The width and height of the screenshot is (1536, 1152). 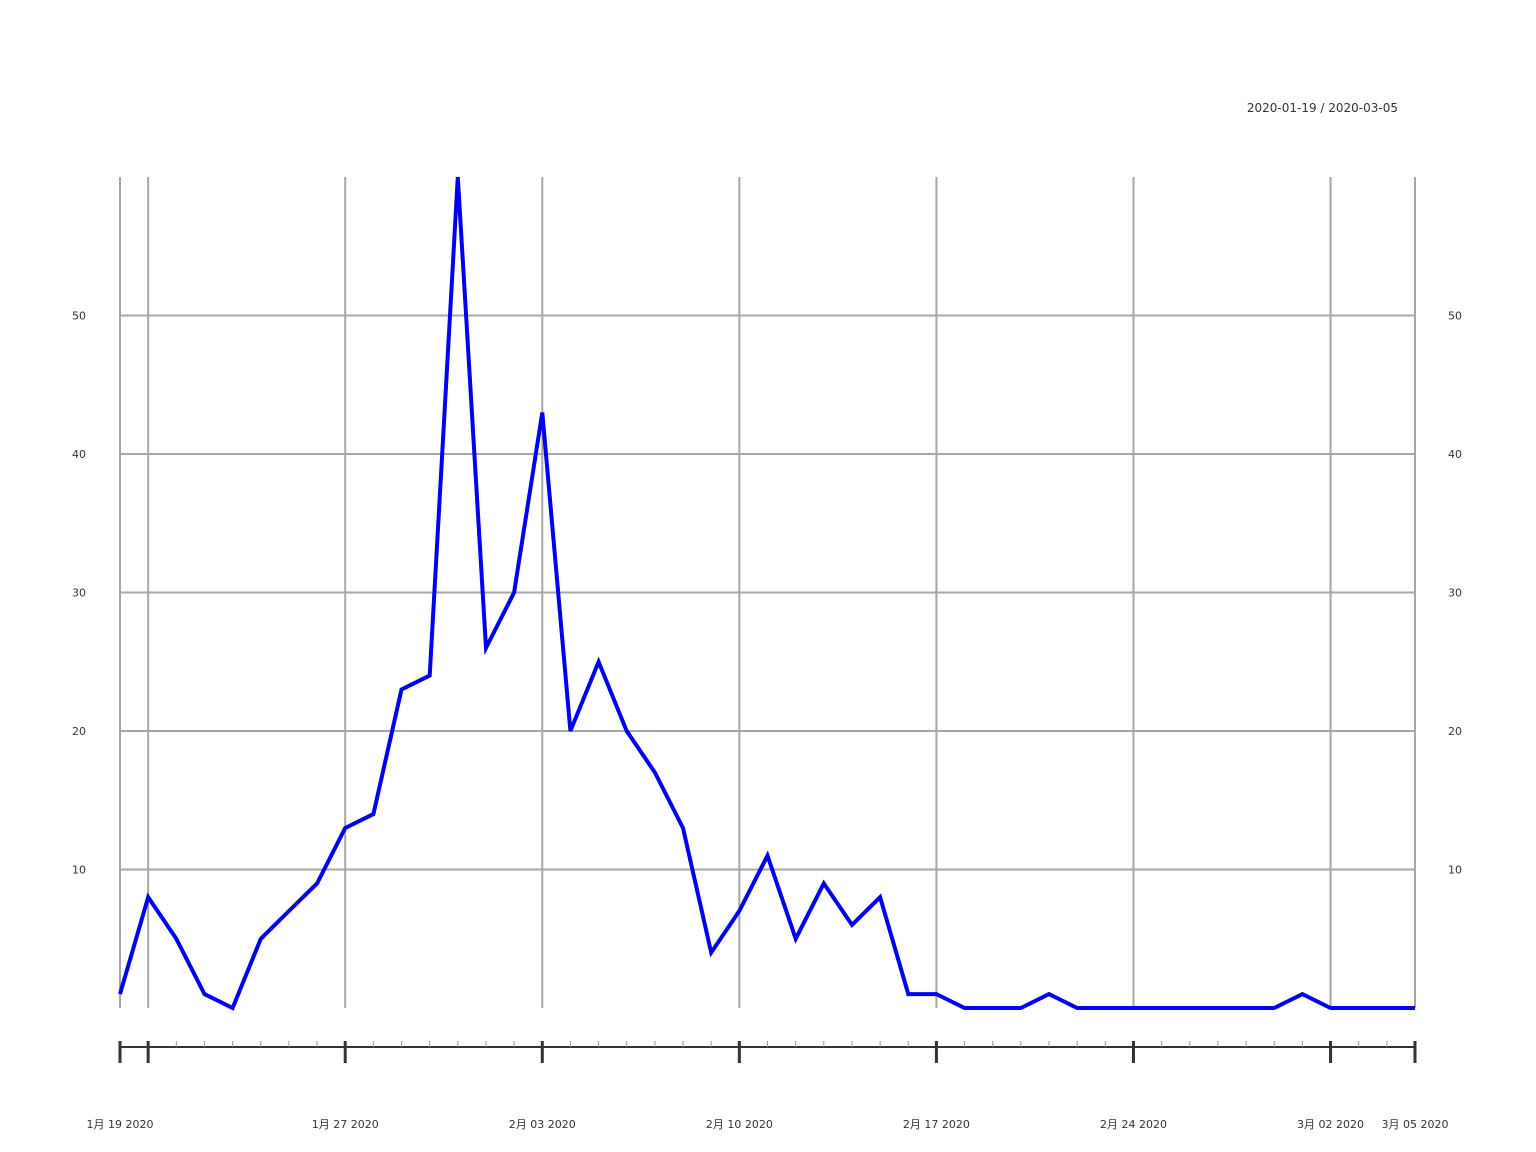 What do you see at coordinates (936, 1124) in the screenshot?
I see `x-tick-label: 2月 17 2020` at bounding box center [936, 1124].